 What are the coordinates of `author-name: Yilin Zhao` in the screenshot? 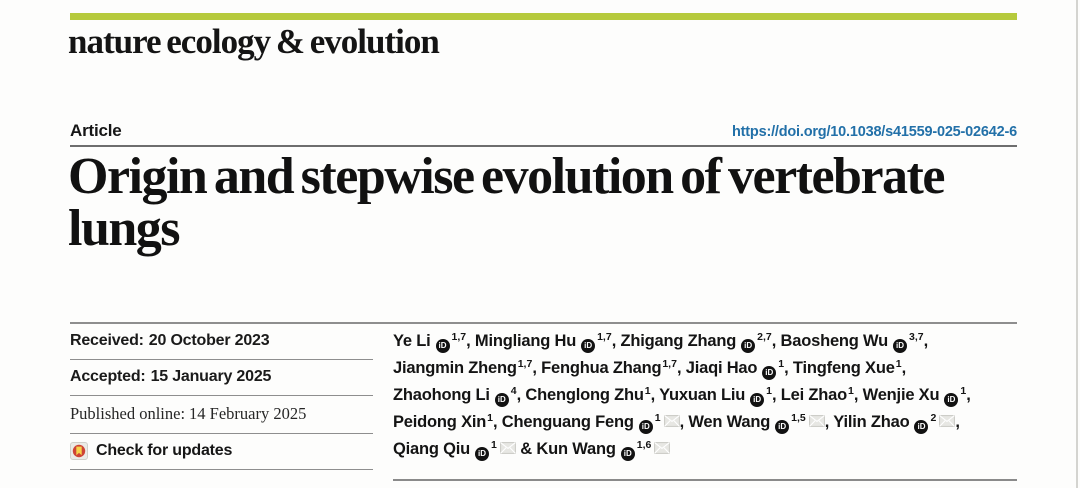 It's located at (871, 422).